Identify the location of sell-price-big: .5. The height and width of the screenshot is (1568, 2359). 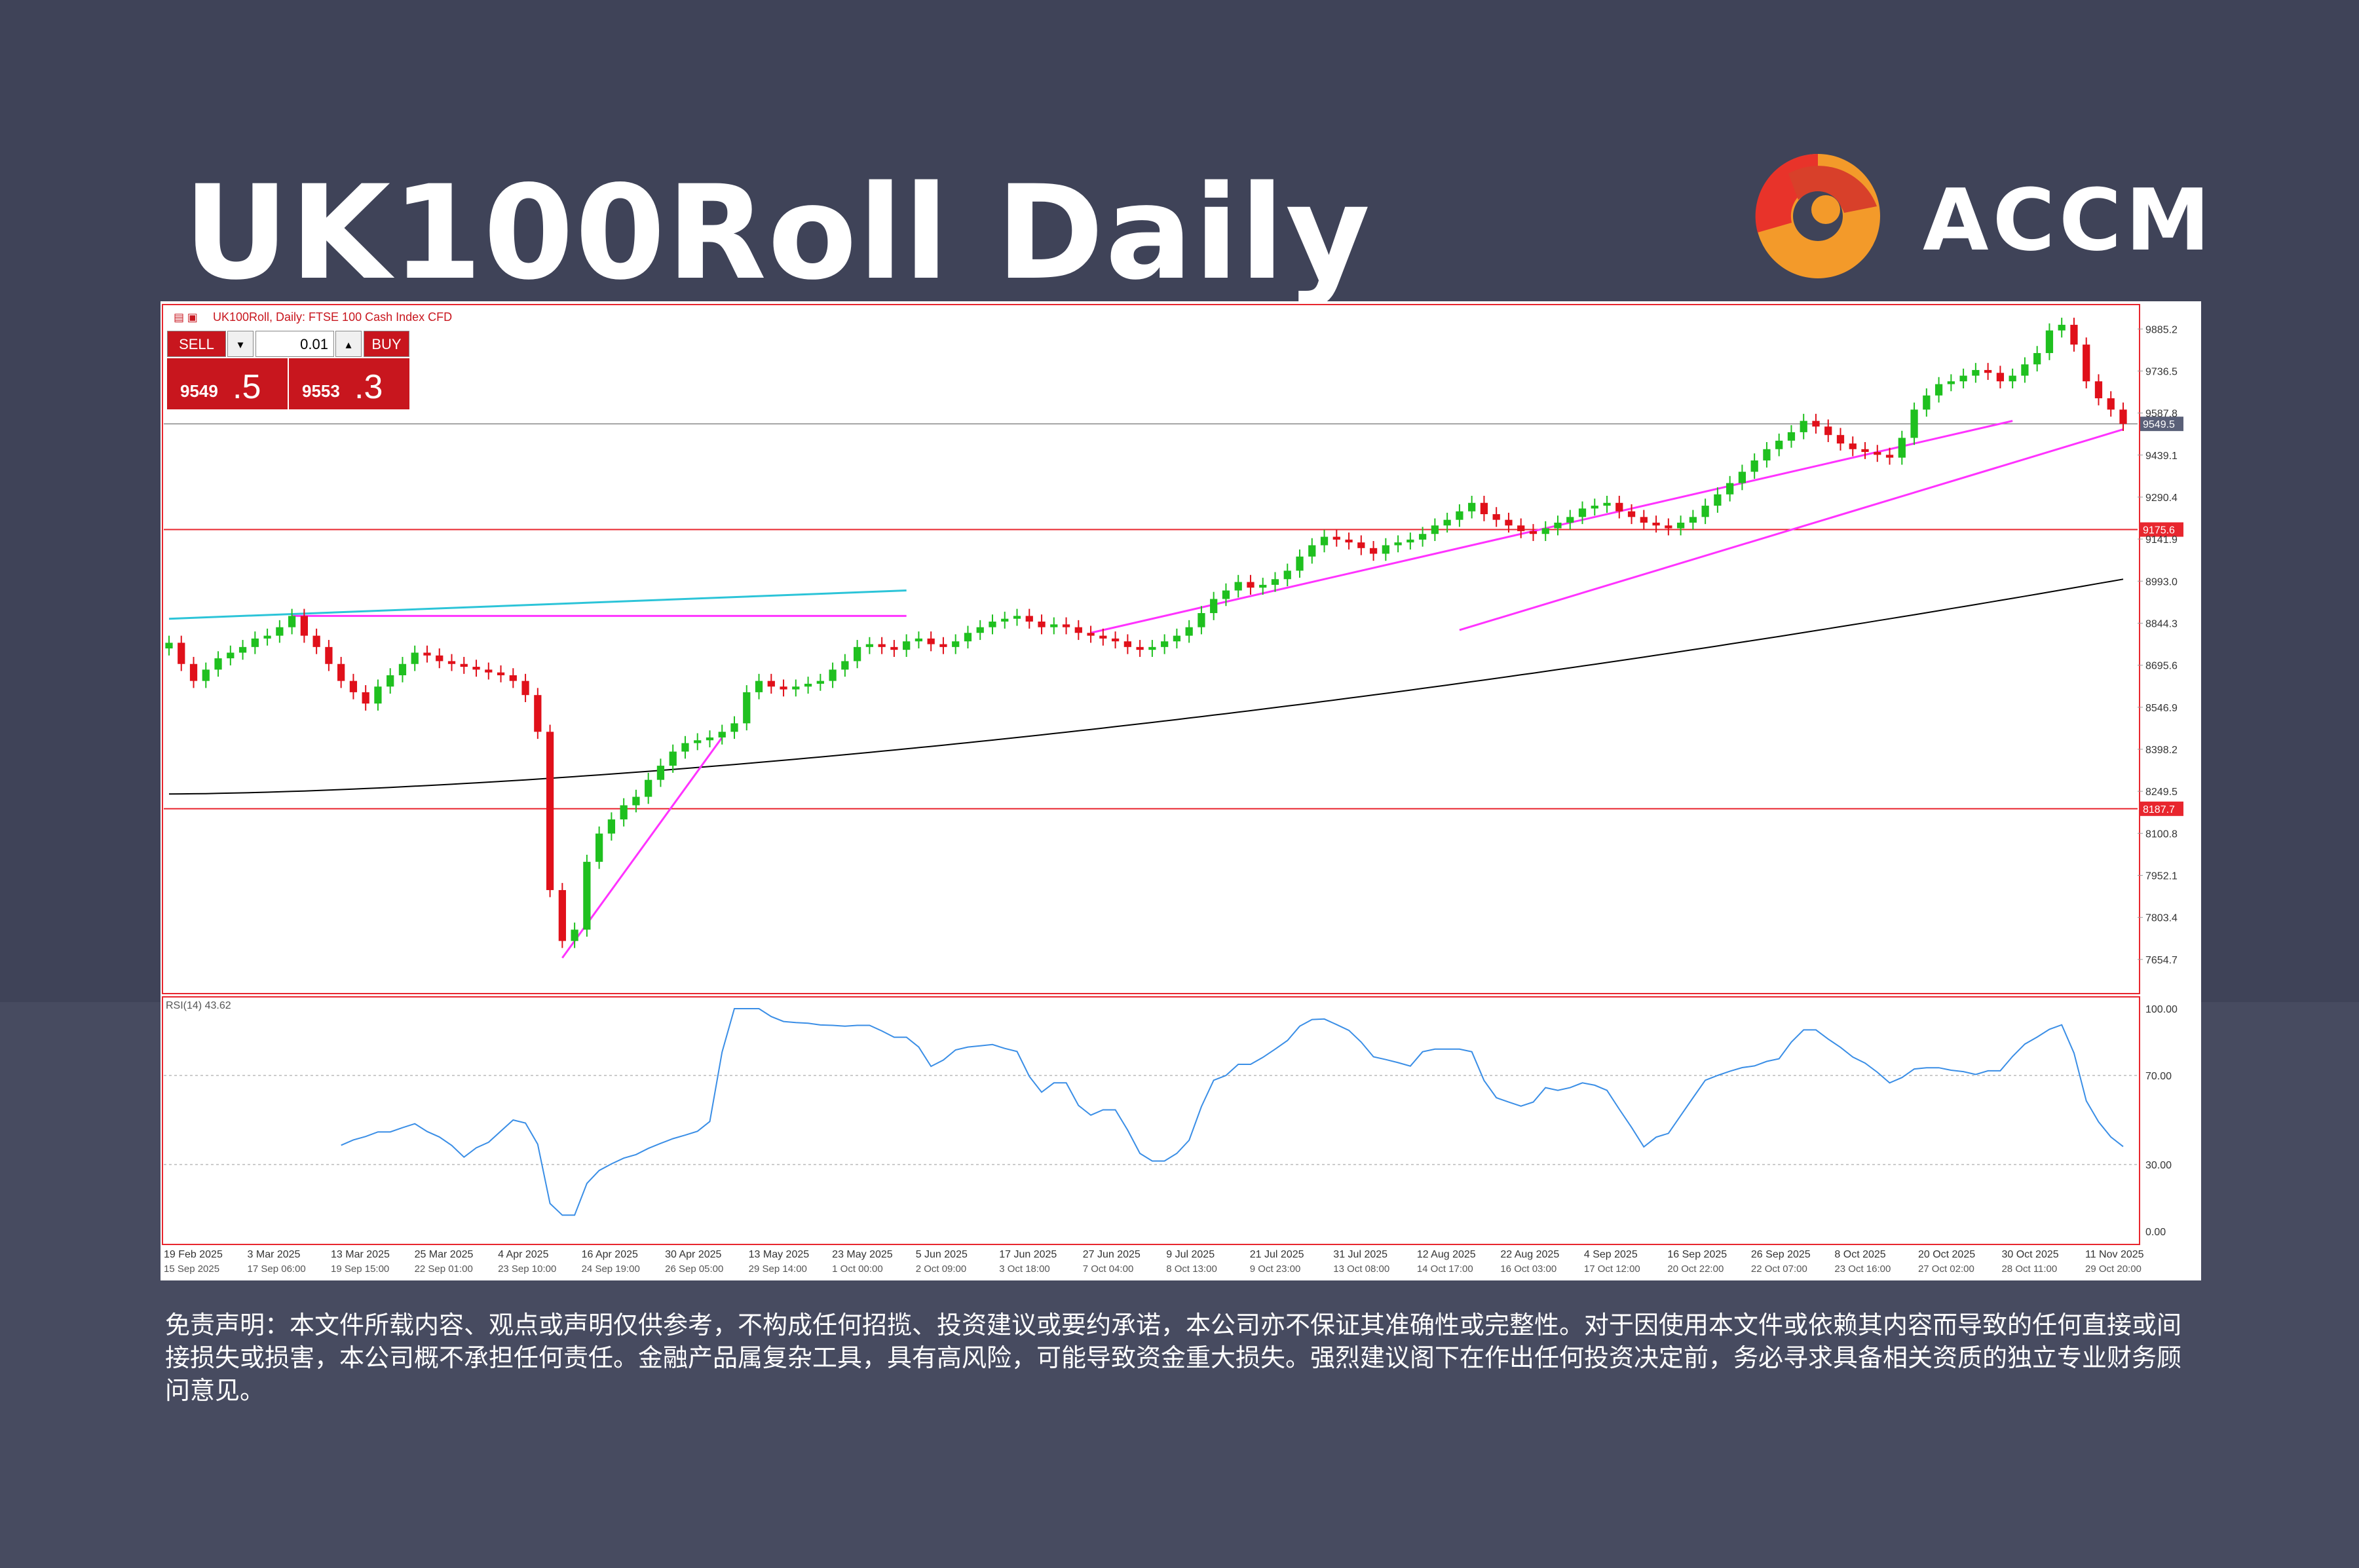
(247, 387).